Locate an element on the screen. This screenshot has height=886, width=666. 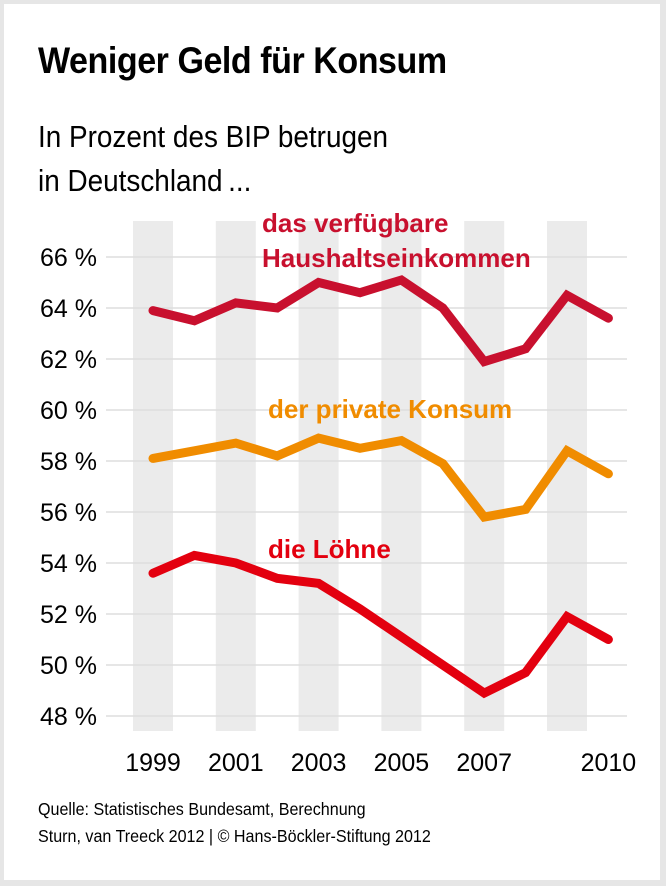
y-tick-label: 62 % is located at coordinates (68, 360).